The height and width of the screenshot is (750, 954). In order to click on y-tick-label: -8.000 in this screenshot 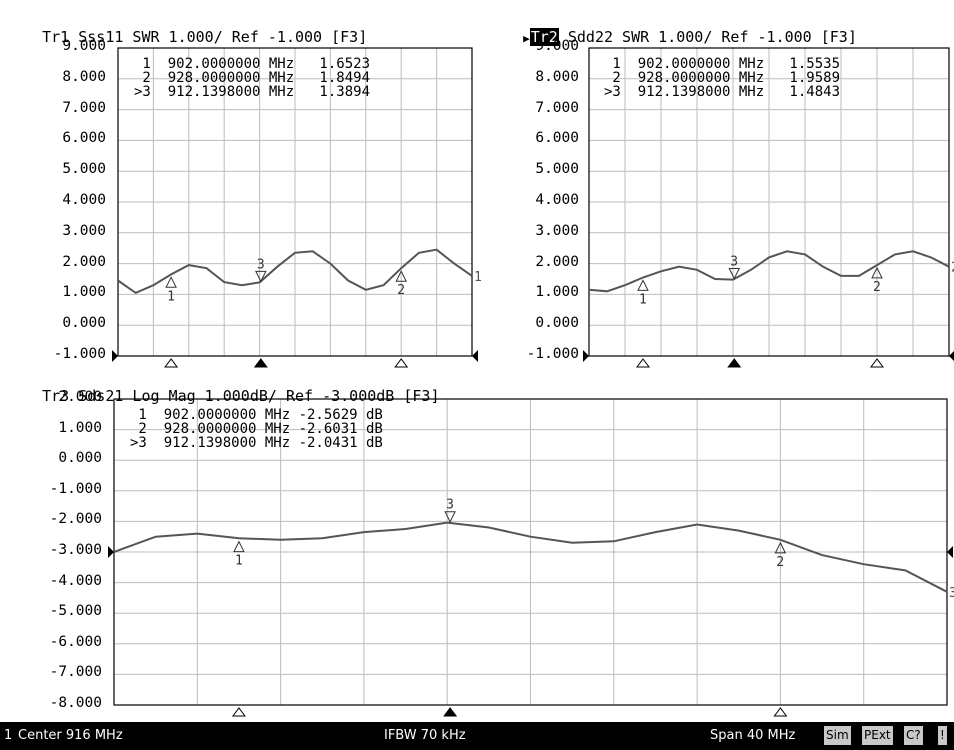, I will do `click(75, 703)`.